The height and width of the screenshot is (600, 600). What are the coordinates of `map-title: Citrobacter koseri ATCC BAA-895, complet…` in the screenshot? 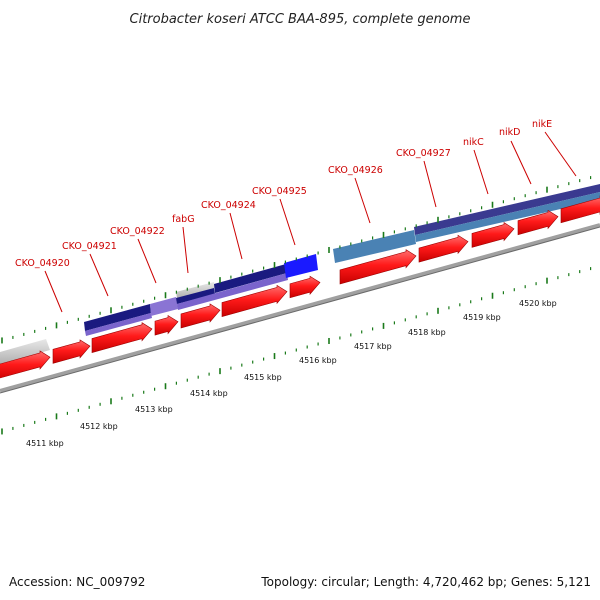 It's located at (300, 19).